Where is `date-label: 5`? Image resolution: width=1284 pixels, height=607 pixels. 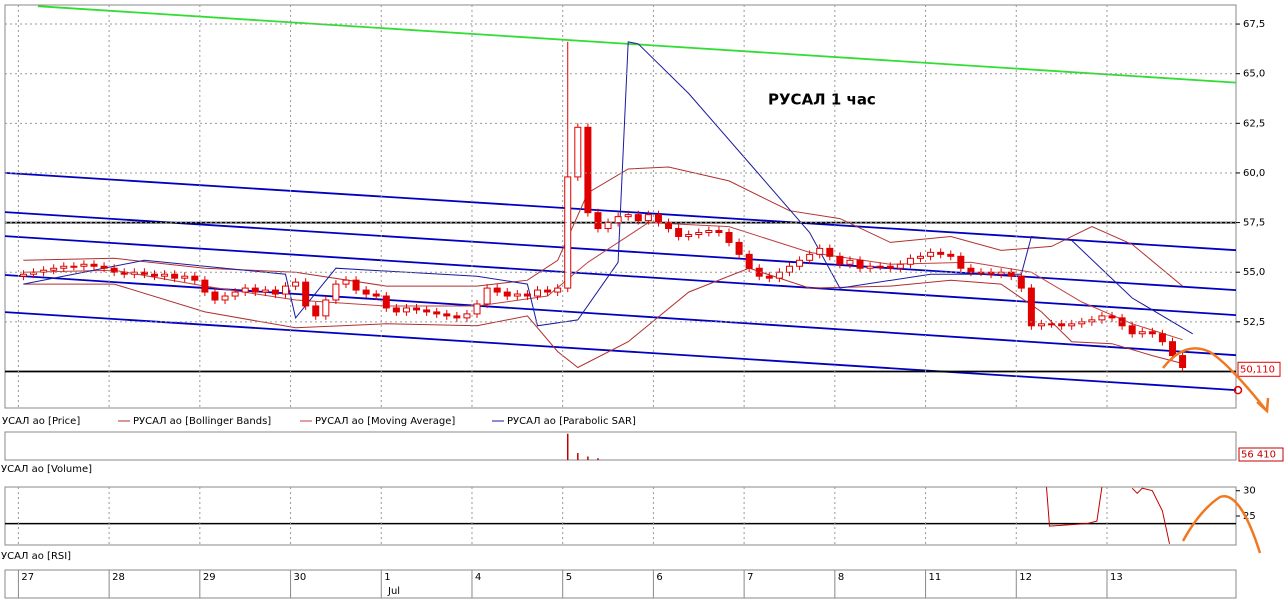
date-label: 5 is located at coordinates (569, 577).